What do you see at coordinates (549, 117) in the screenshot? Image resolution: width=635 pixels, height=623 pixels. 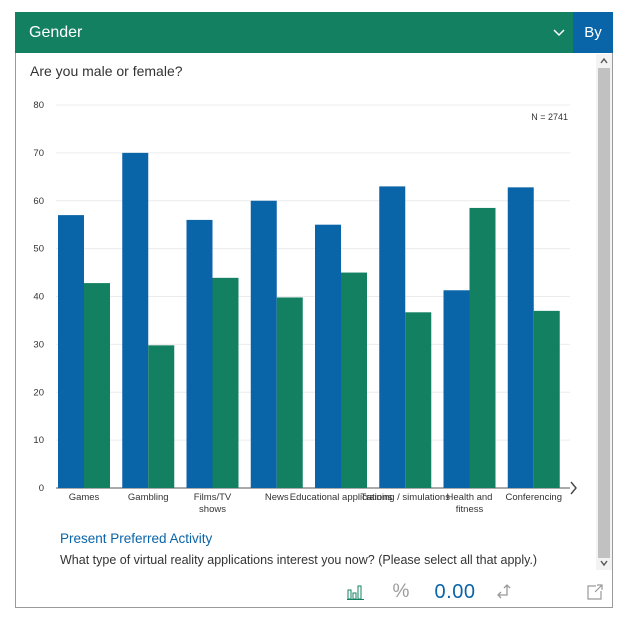 I see `sample-size-label: N = 2741` at bounding box center [549, 117].